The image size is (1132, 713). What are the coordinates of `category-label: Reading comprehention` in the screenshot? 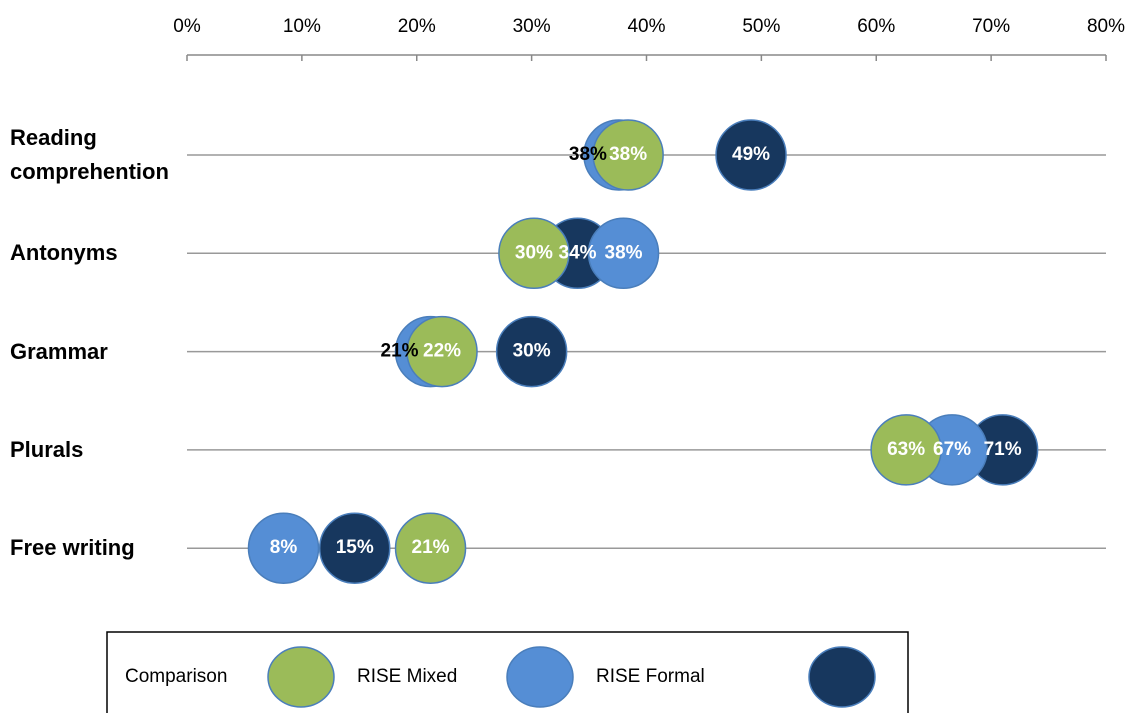 It's located at (89, 154).